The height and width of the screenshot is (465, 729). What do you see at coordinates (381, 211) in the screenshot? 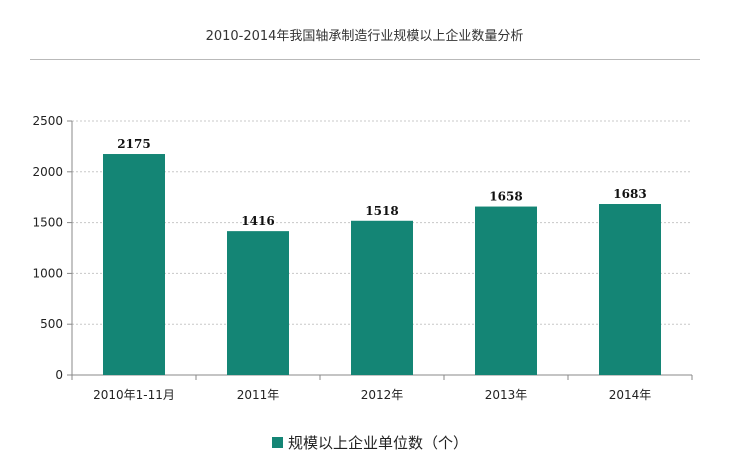
I see `data-label: 1518` at bounding box center [381, 211].